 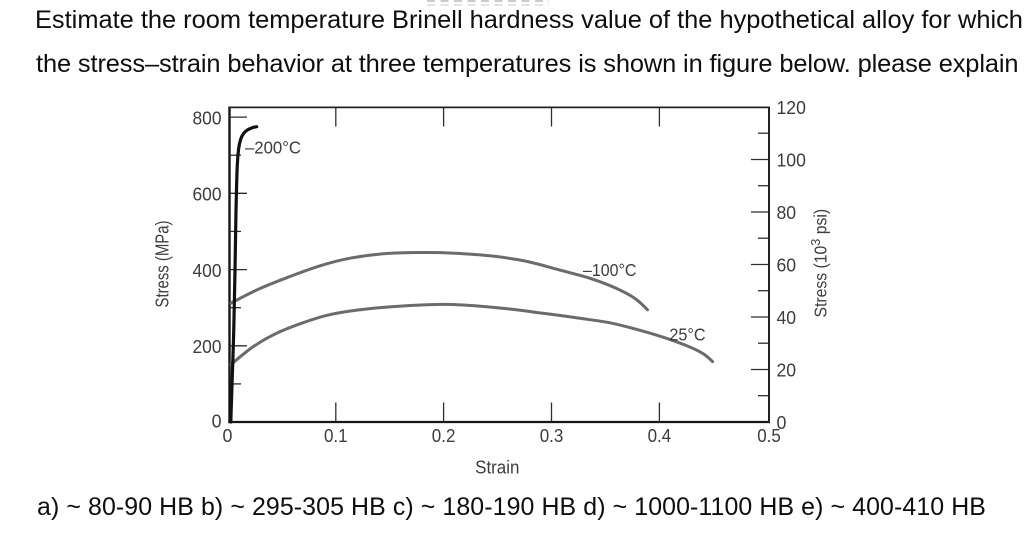 What do you see at coordinates (787, 318) in the screenshot?
I see `svg-text: 40` at bounding box center [787, 318].